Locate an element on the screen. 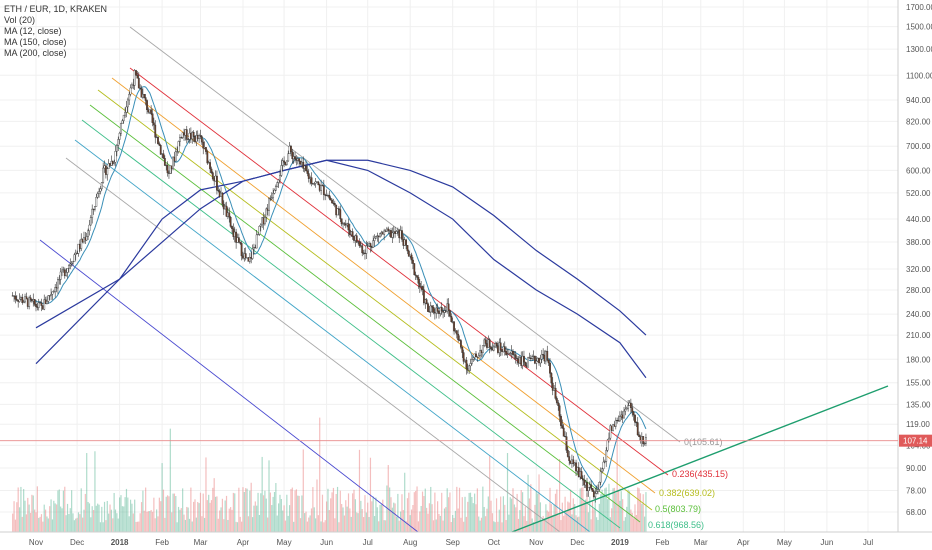  last-price-tag is located at coordinates (915, 440).